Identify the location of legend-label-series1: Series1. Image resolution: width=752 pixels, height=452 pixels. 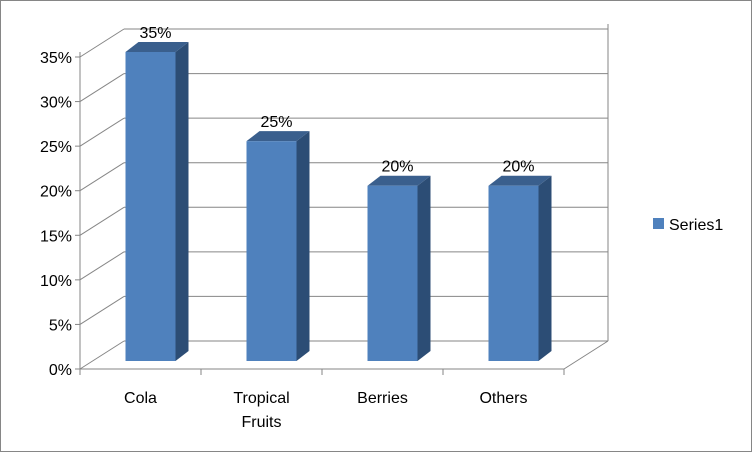
(696, 225).